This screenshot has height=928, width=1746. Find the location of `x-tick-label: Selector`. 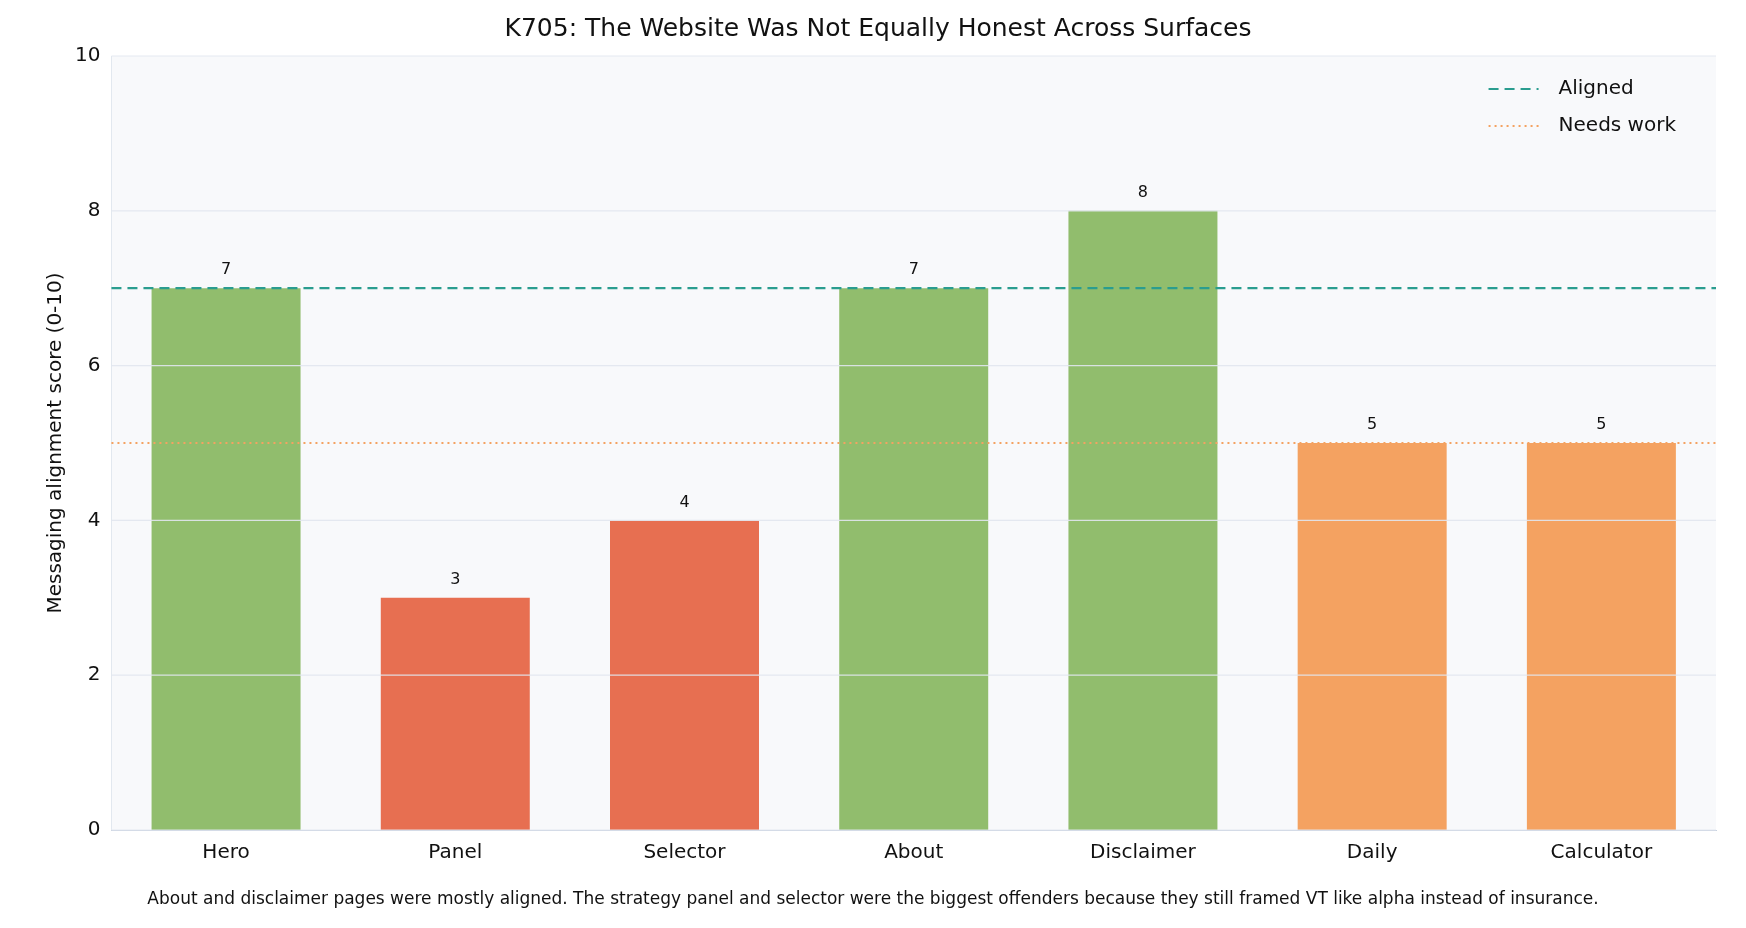

x-tick-label: Selector is located at coordinates (685, 851).